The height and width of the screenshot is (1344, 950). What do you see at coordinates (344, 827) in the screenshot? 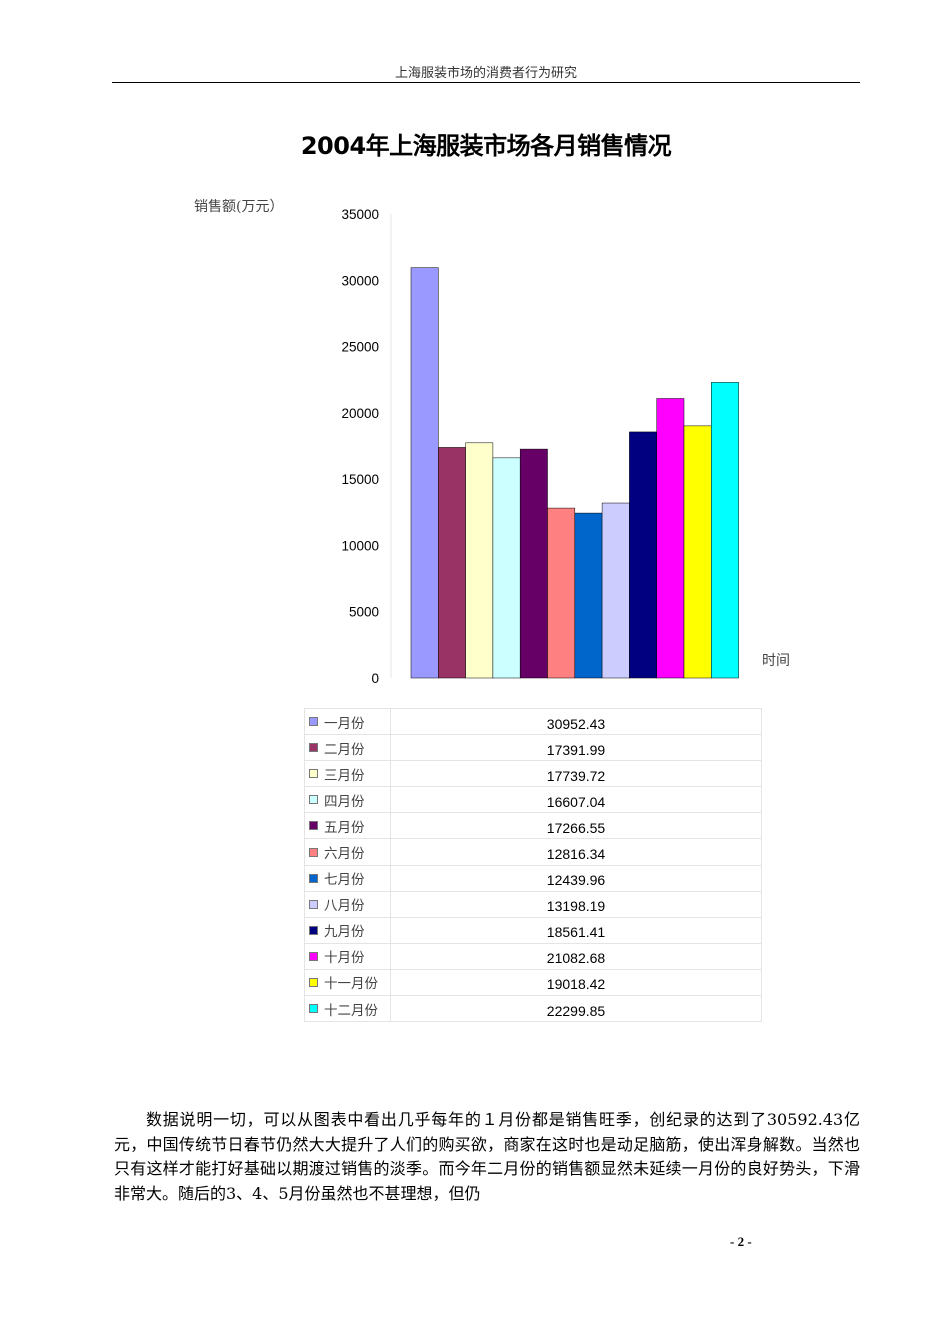
I see `legend-label: 五月份` at bounding box center [344, 827].